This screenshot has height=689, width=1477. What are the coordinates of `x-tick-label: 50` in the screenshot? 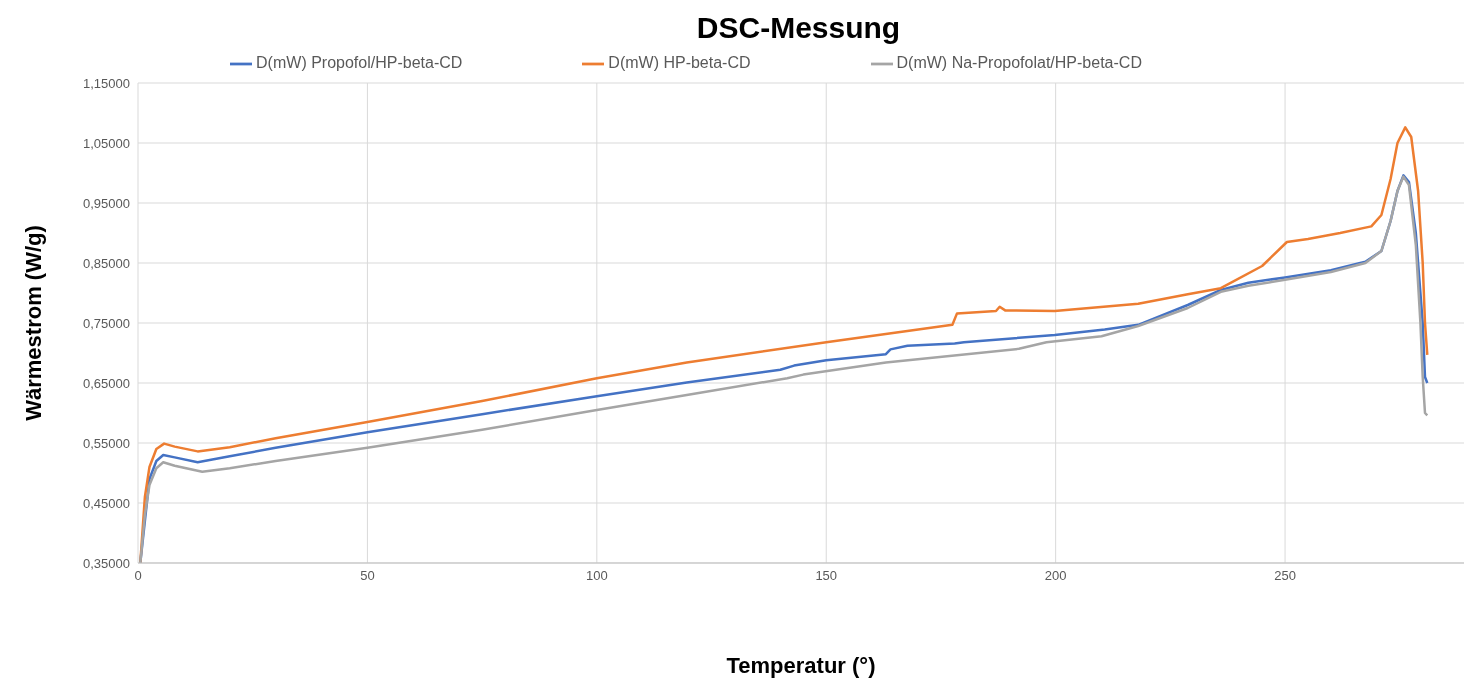 It's located at (367, 576).